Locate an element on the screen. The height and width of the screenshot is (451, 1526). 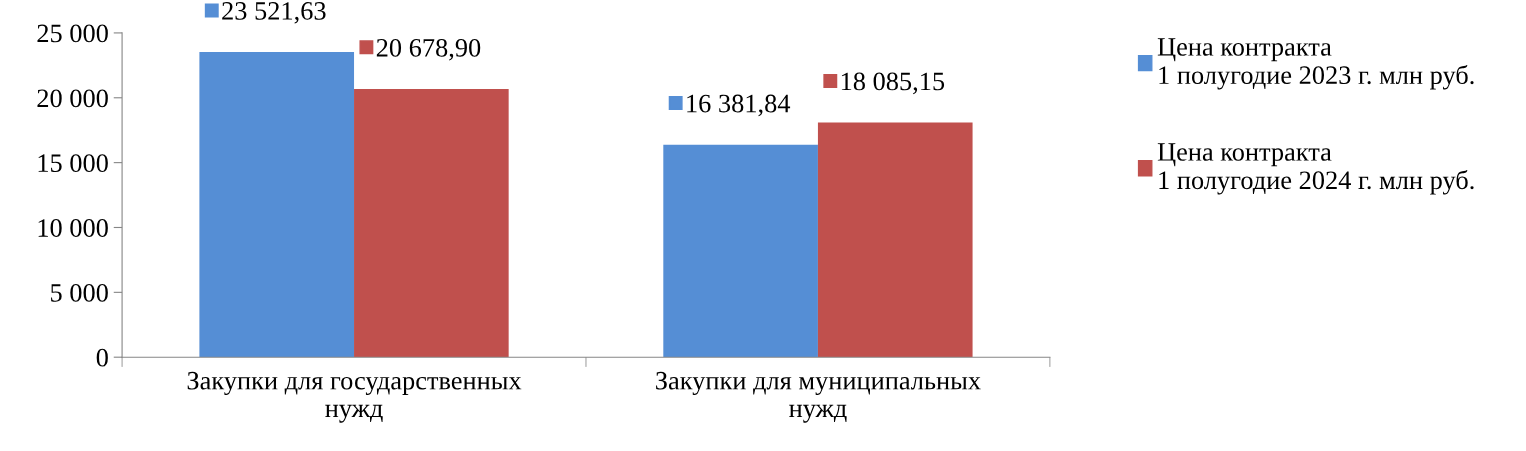
data-label: 20 678,90 is located at coordinates (428, 49).